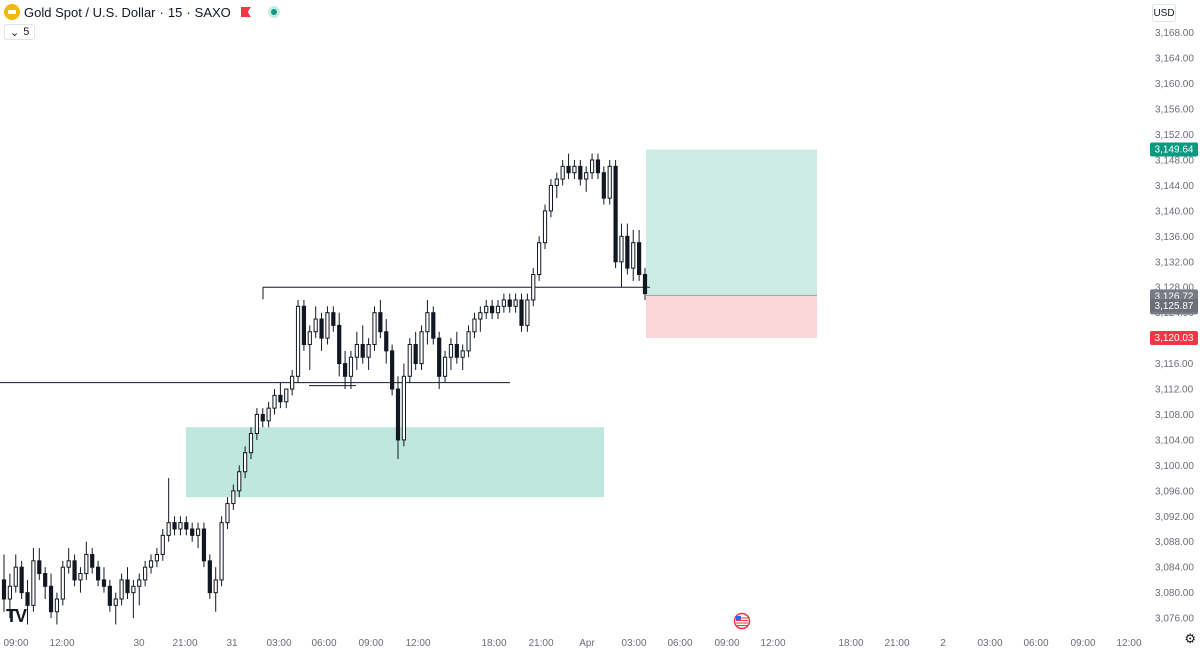 This screenshot has height=649, width=1200. What do you see at coordinates (175, 12) in the screenshot?
I see `interval-value: 15` at bounding box center [175, 12].